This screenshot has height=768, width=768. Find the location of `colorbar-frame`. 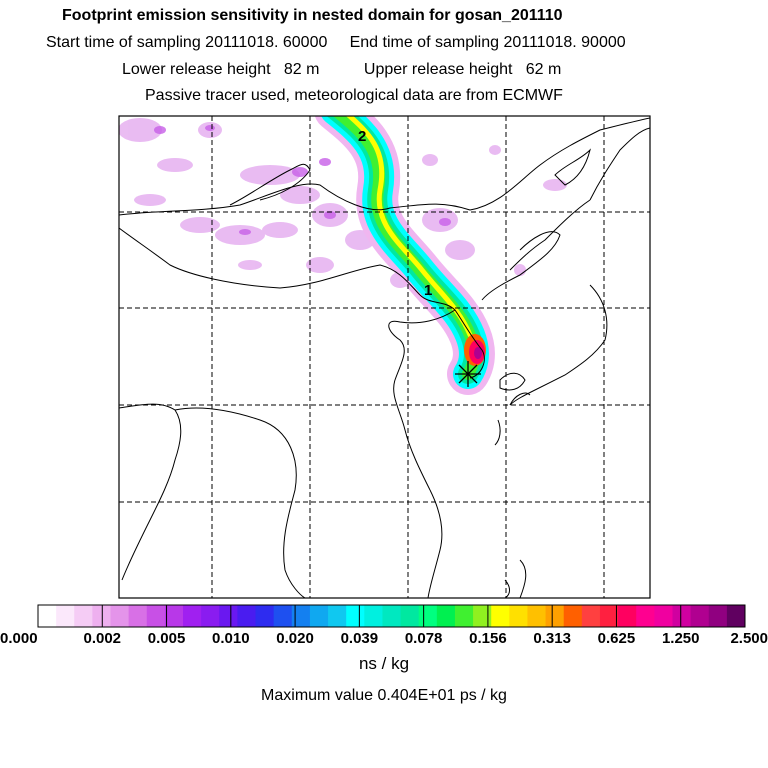

colorbar-frame is located at coordinates (391, 616).